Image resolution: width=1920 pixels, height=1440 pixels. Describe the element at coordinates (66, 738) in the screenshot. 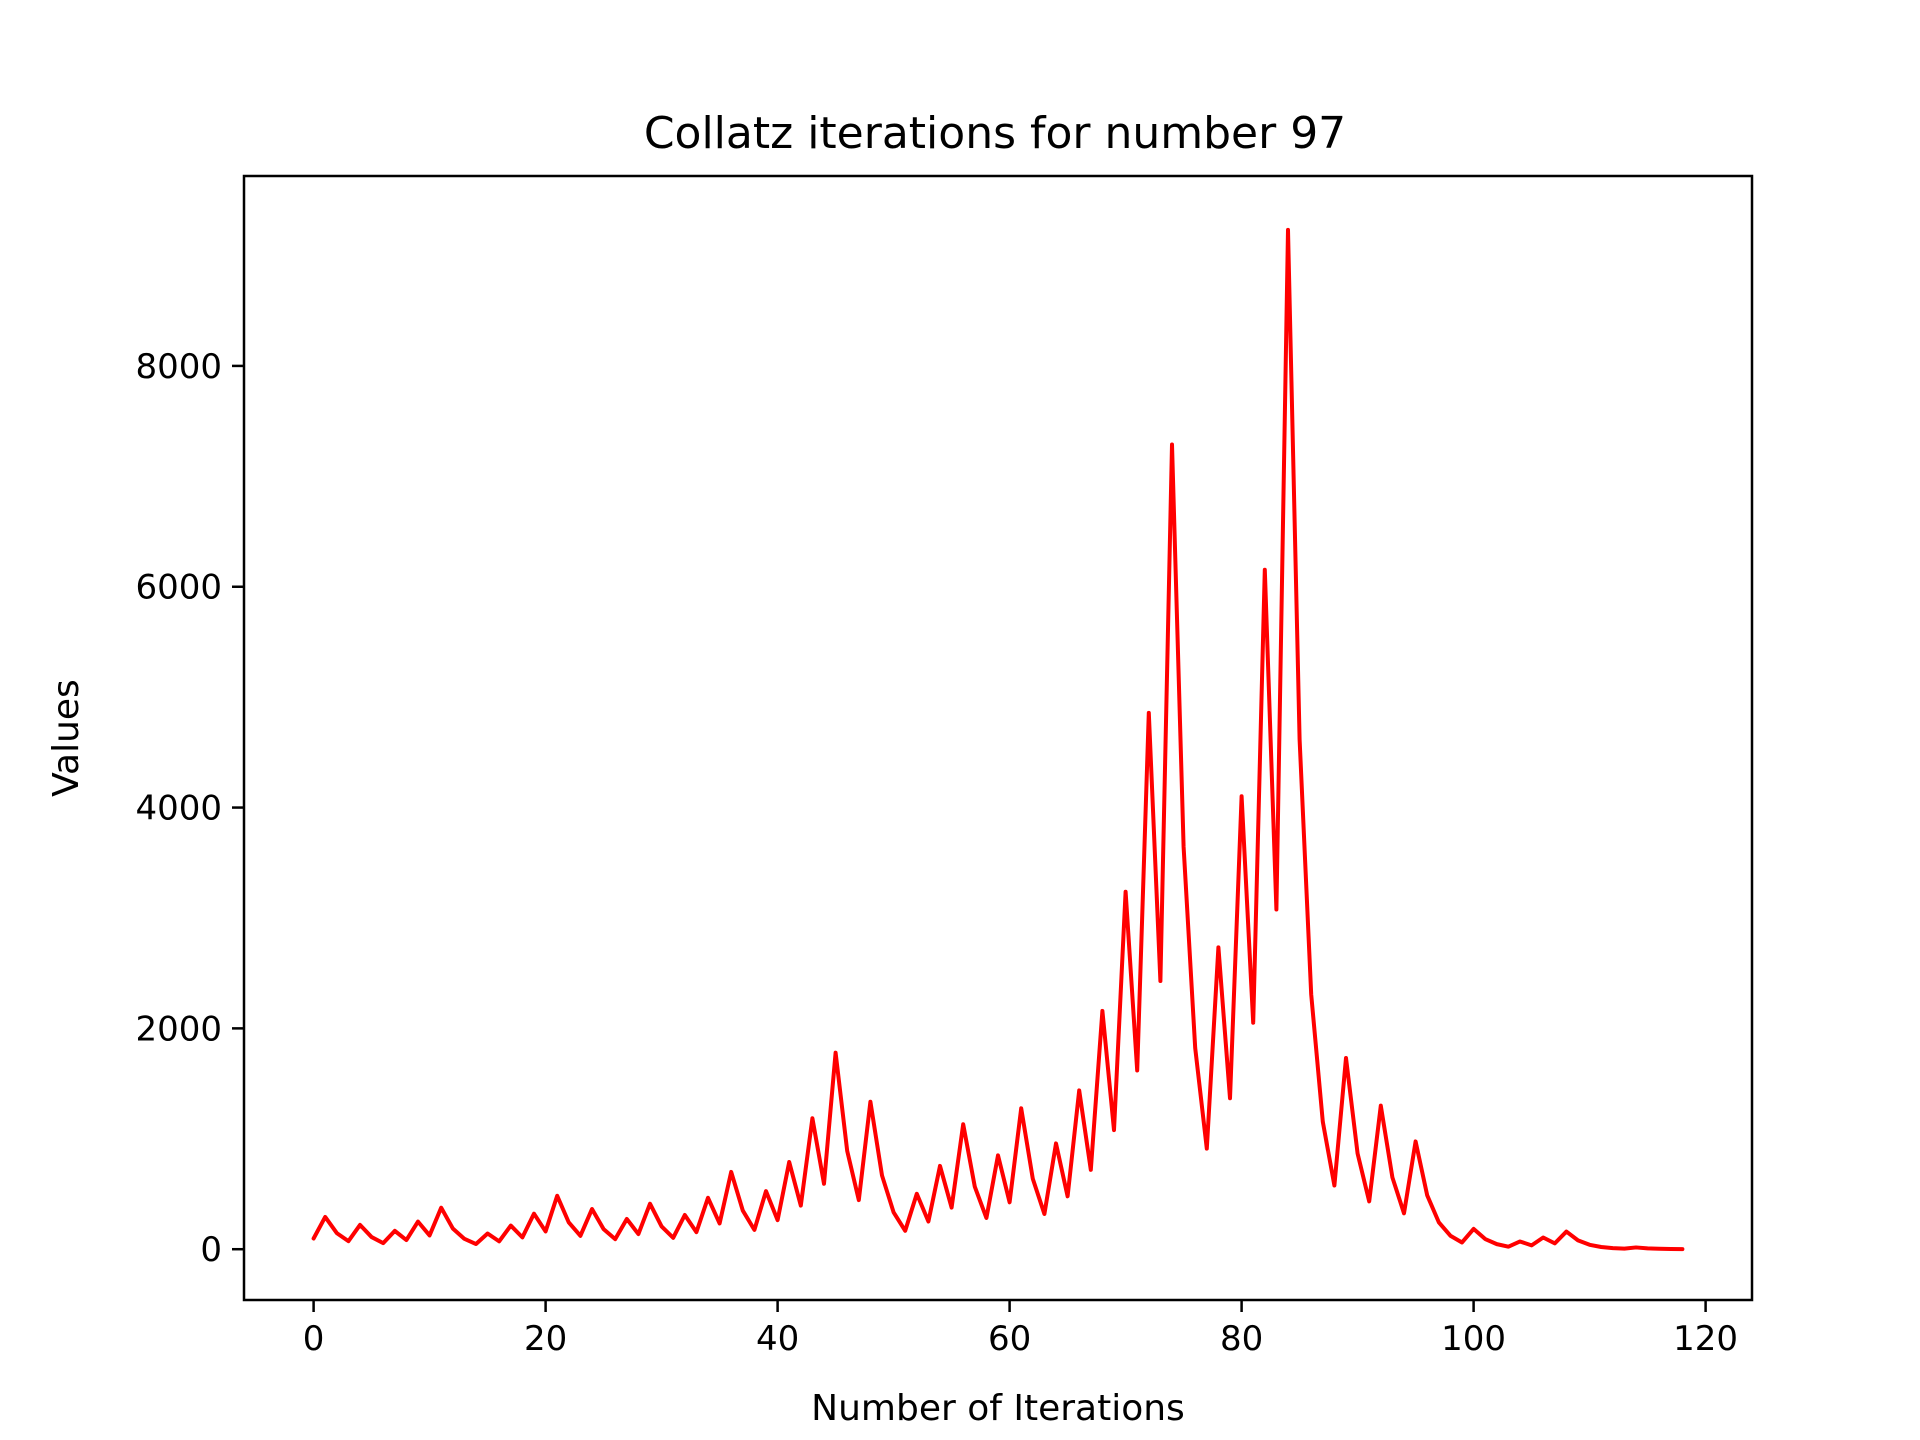

I see `y-axis-label: Values` at that location.